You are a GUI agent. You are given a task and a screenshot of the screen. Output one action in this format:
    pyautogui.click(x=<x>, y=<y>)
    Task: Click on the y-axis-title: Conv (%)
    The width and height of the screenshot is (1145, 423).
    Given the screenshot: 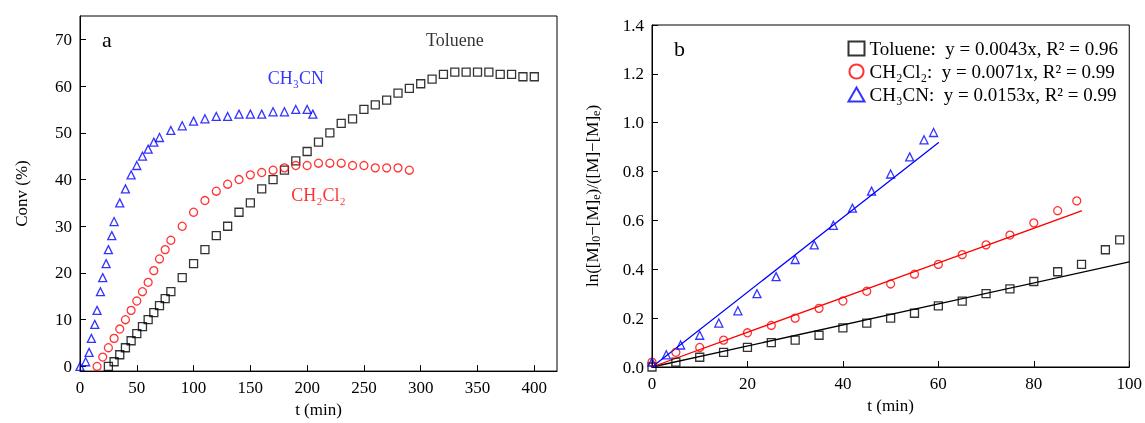 What is the action you would take?
    pyautogui.click(x=21, y=193)
    